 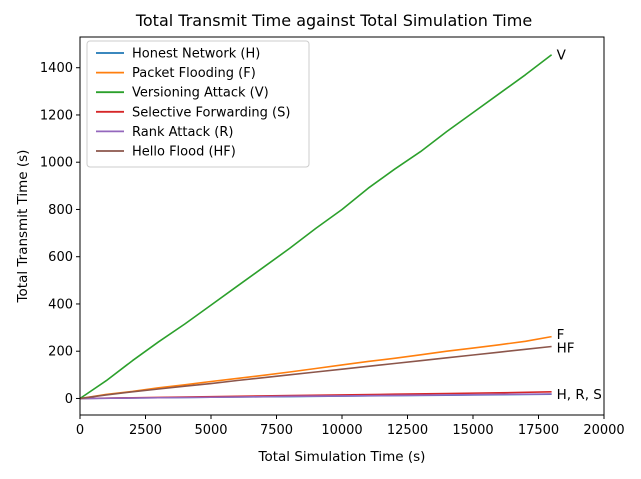 What do you see at coordinates (69, 399) in the screenshot?
I see `y-tick-label: 0` at bounding box center [69, 399].